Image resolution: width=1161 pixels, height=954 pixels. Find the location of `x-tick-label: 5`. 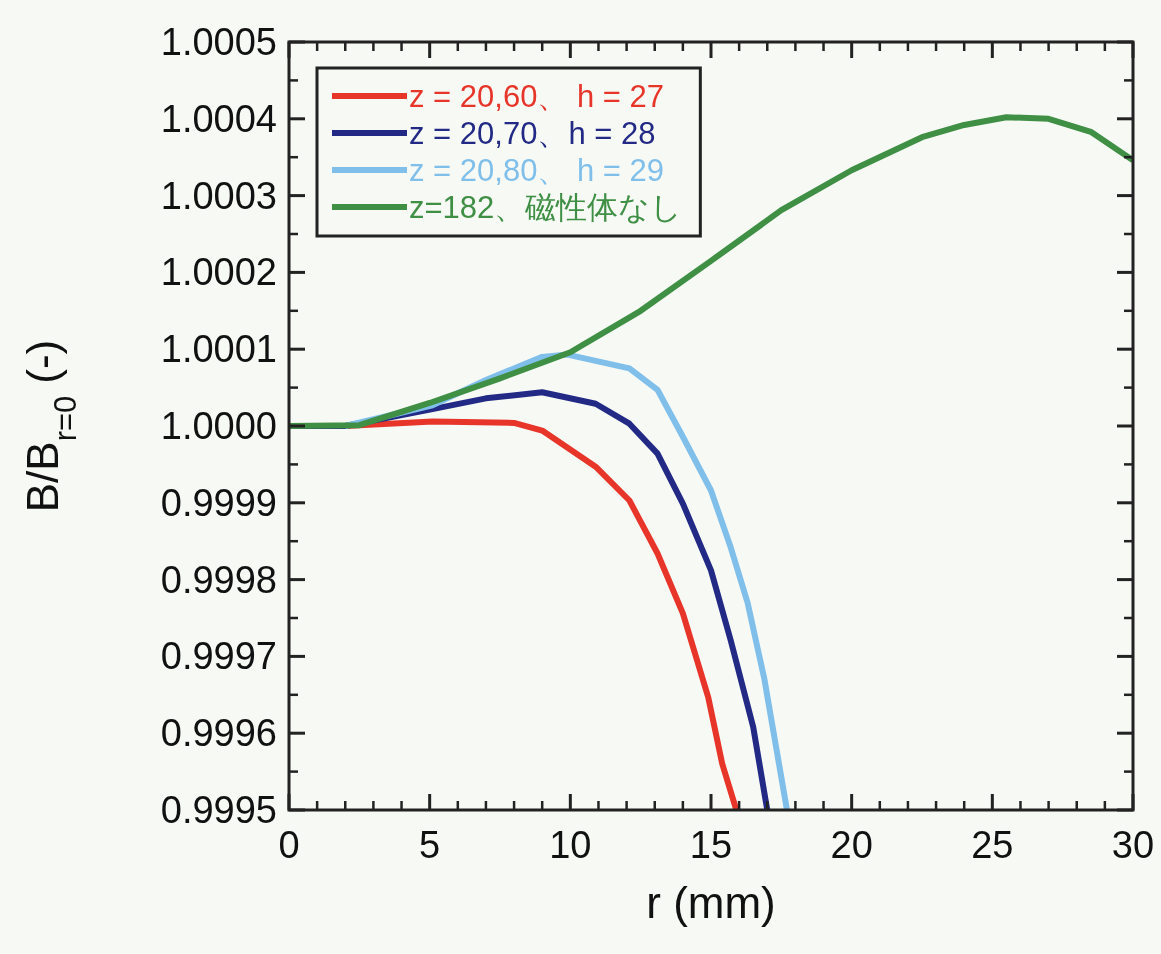

x-tick-label: 5 is located at coordinates (430, 845).